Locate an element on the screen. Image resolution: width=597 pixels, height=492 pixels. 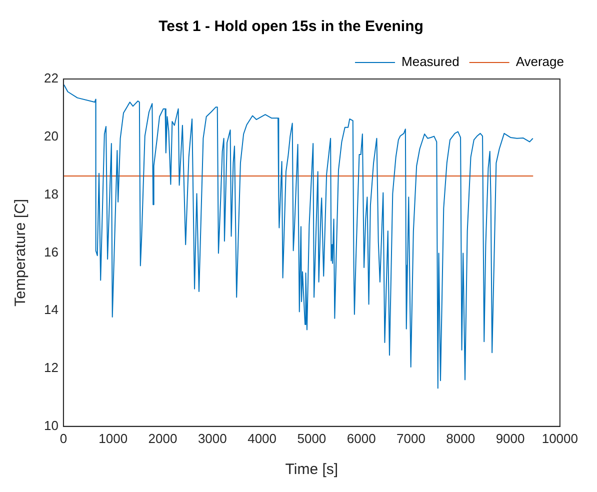
x-tick-label: 0 is located at coordinates (64, 438).